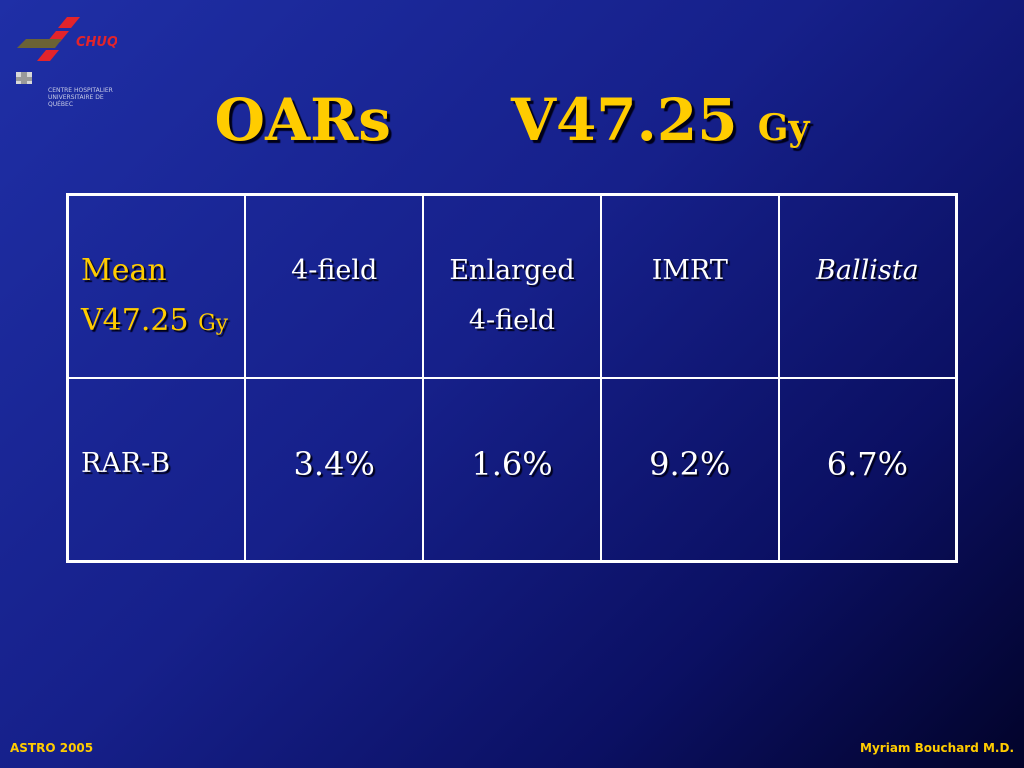 The height and width of the screenshot is (768, 1024). I want to click on value-imrt: 9.2%, so click(689, 470).